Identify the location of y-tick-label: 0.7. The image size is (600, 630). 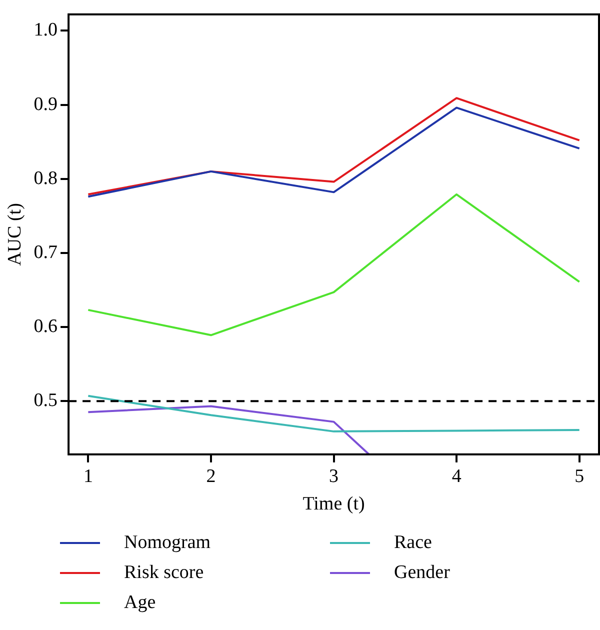
(46, 252).